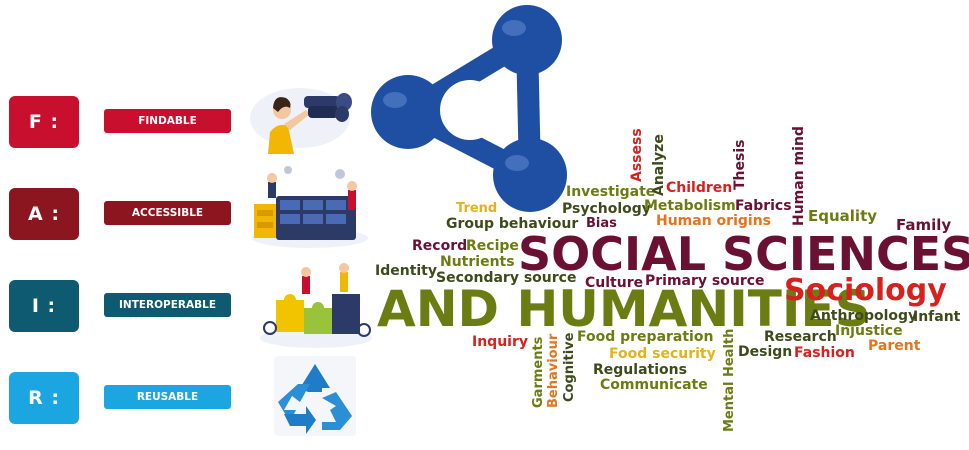 This screenshot has width=969, height=450. I want to click on word-secondary-source: Secondary source, so click(506, 278).